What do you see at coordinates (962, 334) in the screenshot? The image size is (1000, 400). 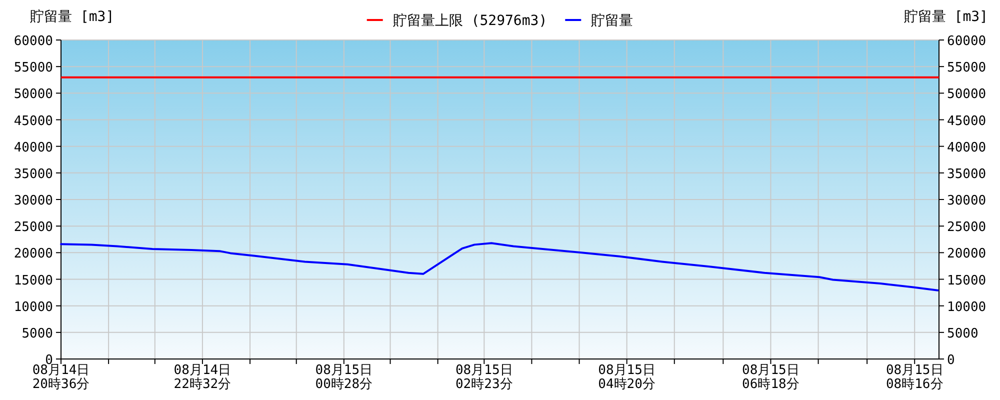 I see `y2-tick-label: 5000` at bounding box center [962, 334].